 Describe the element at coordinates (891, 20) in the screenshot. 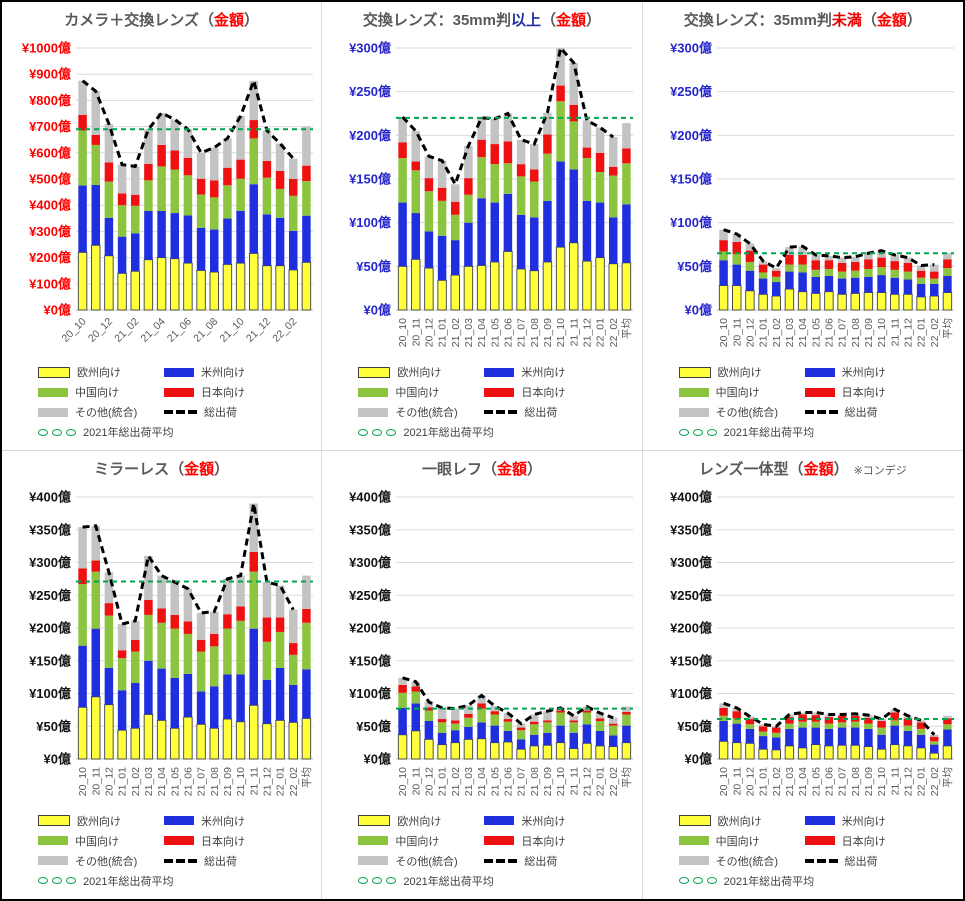

I see `chart-title-part: 金額` at that location.